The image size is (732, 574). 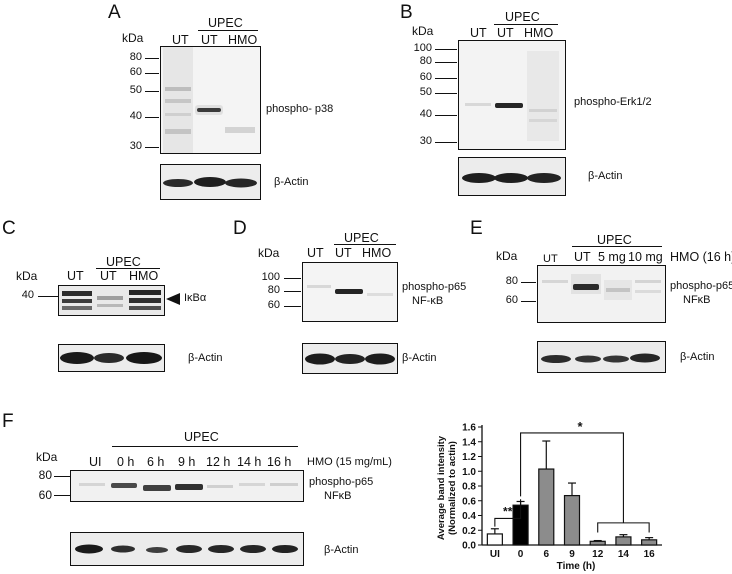 What do you see at coordinates (249, 462) in the screenshot?
I see `lane-label: 14 h` at bounding box center [249, 462].